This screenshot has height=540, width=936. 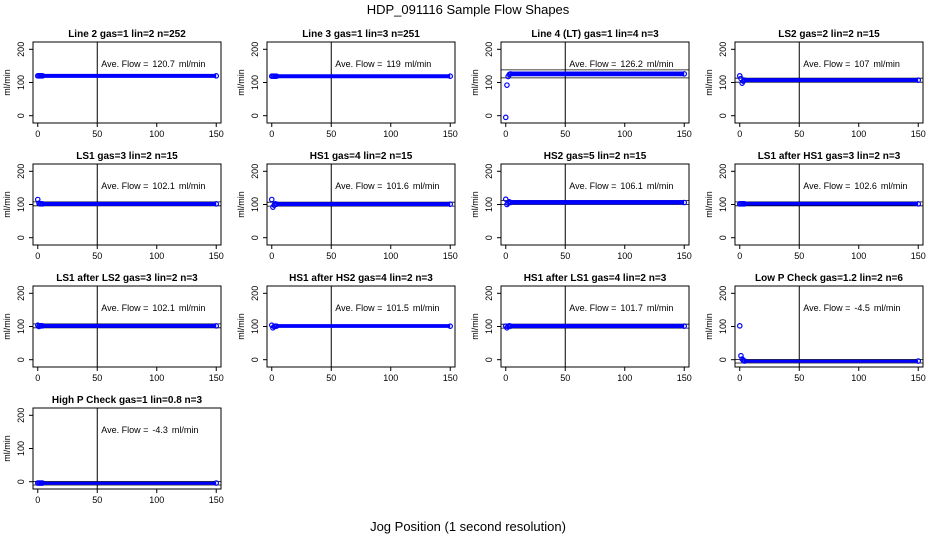 What do you see at coordinates (829, 34) in the screenshot?
I see `panel-title: LS2 gas=2 lin=2 n=15` at bounding box center [829, 34].